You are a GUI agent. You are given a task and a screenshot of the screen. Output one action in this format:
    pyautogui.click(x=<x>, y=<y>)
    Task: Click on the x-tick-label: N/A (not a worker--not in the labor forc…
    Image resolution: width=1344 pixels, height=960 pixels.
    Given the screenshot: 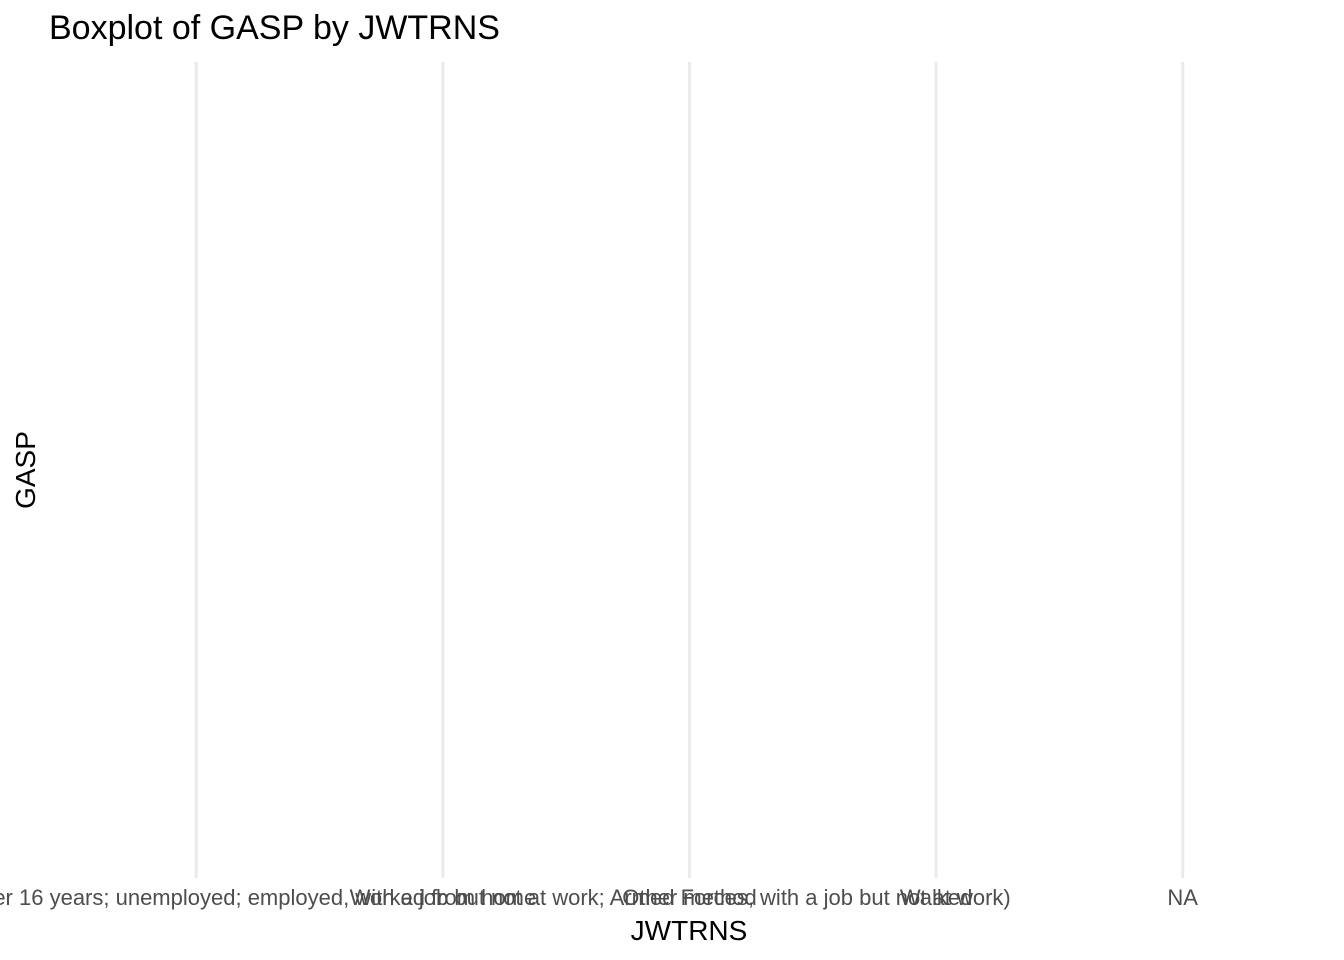 What is the action you would take?
    pyautogui.click(x=505, y=897)
    